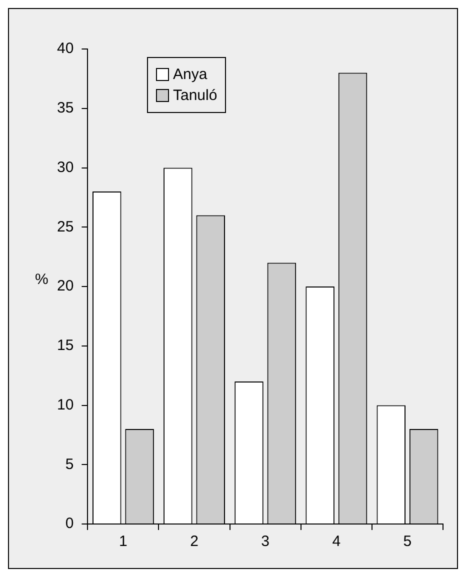 Image resolution: width=466 pixels, height=577 pixels. I want to click on x-tick-label: 5, so click(407, 541).